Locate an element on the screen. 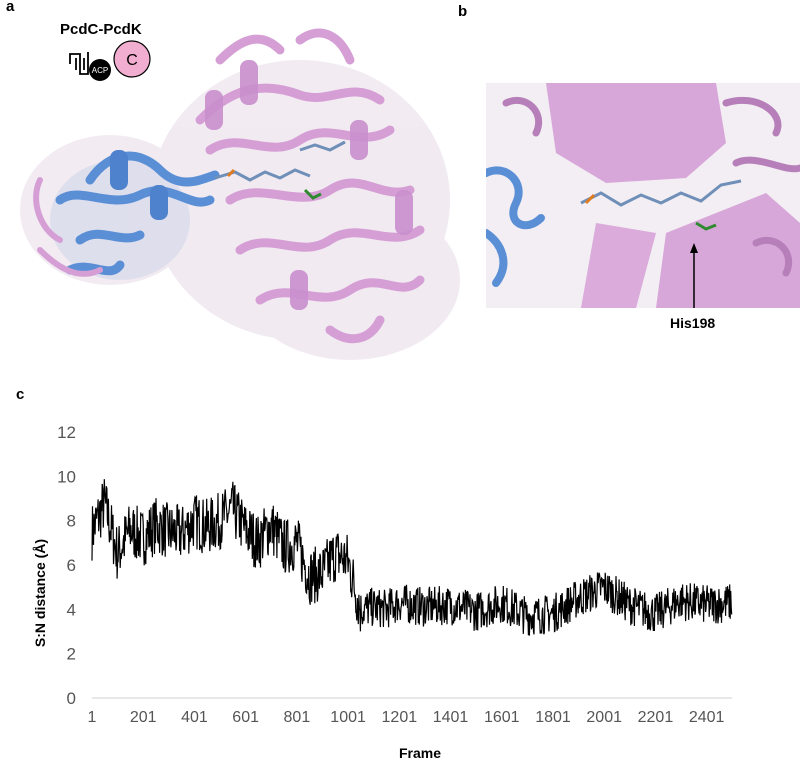 The width and height of the screenshot is (800, 768). panel-a-letter: a is located at coordinates (10, 7).